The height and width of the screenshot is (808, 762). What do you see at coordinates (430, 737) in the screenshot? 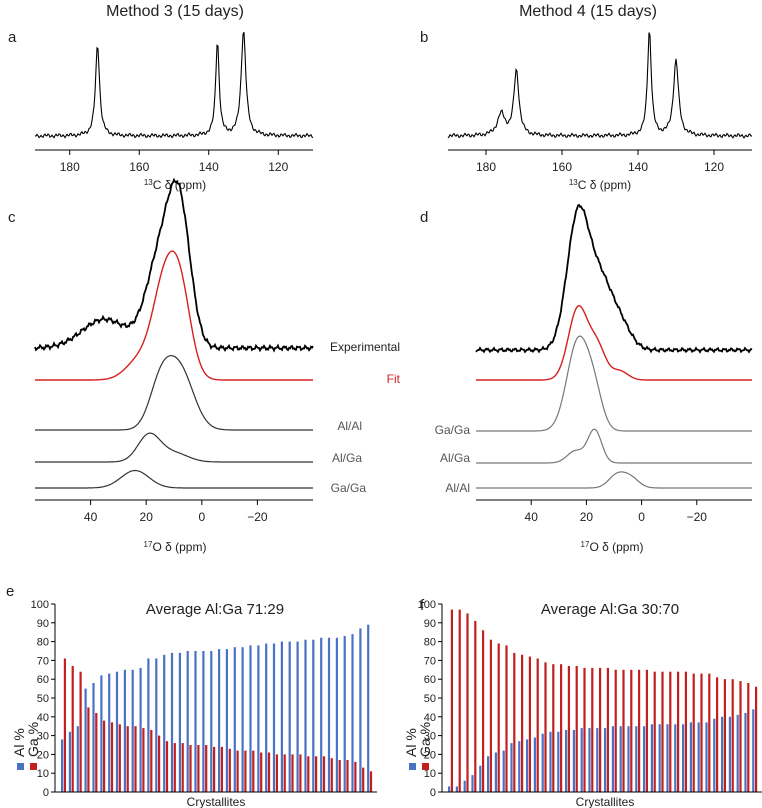
I see `panel-f-y-tick-label-3: 30` at bounding box center [430, 737].